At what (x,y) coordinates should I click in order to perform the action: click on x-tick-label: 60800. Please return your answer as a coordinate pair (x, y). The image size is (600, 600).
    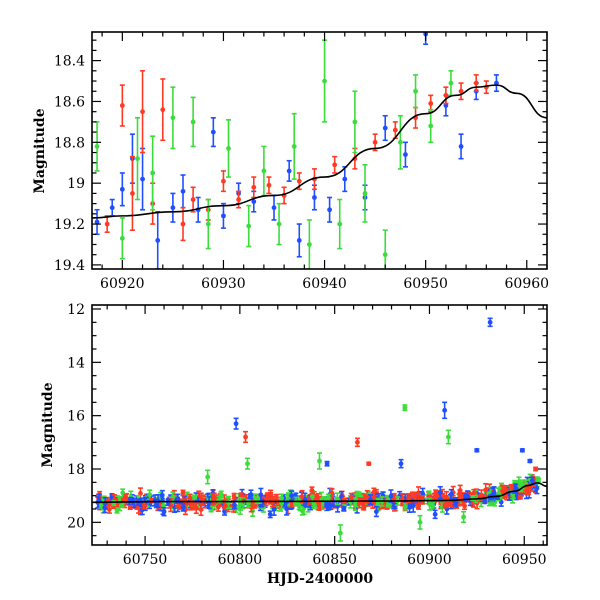
    Looking at the image, I should click on (240, 560).